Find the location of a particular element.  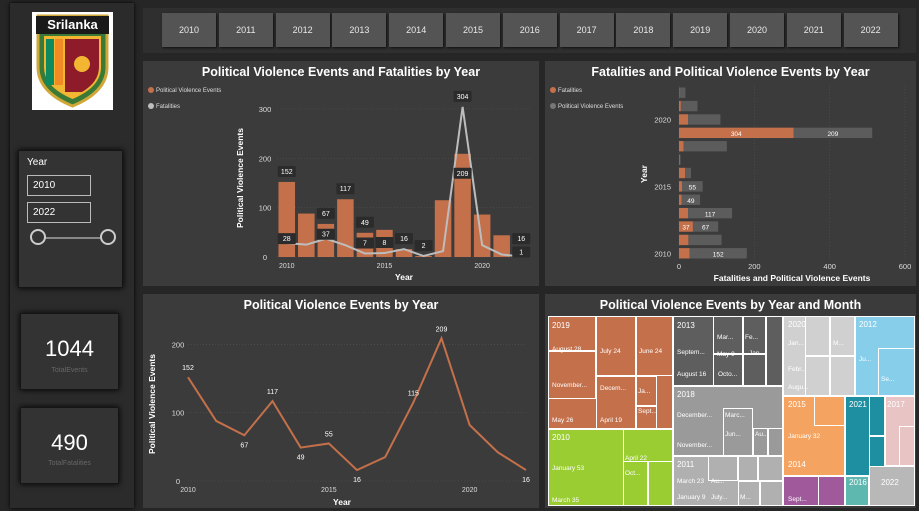

event-value-2010: 152 is located at coordinates (718, 255).